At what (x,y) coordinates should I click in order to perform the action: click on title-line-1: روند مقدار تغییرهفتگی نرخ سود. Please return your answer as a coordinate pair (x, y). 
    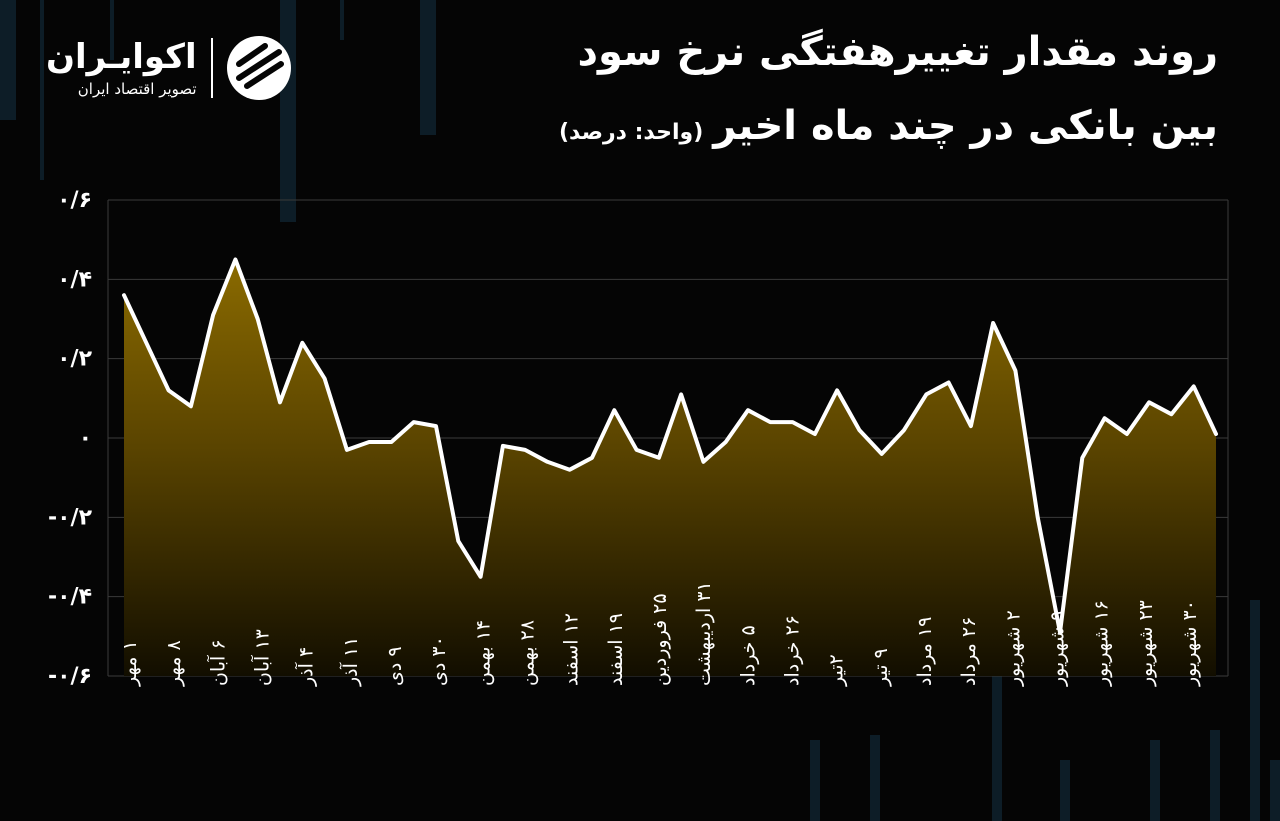
    Looking at the image, I should click on (897, 52).